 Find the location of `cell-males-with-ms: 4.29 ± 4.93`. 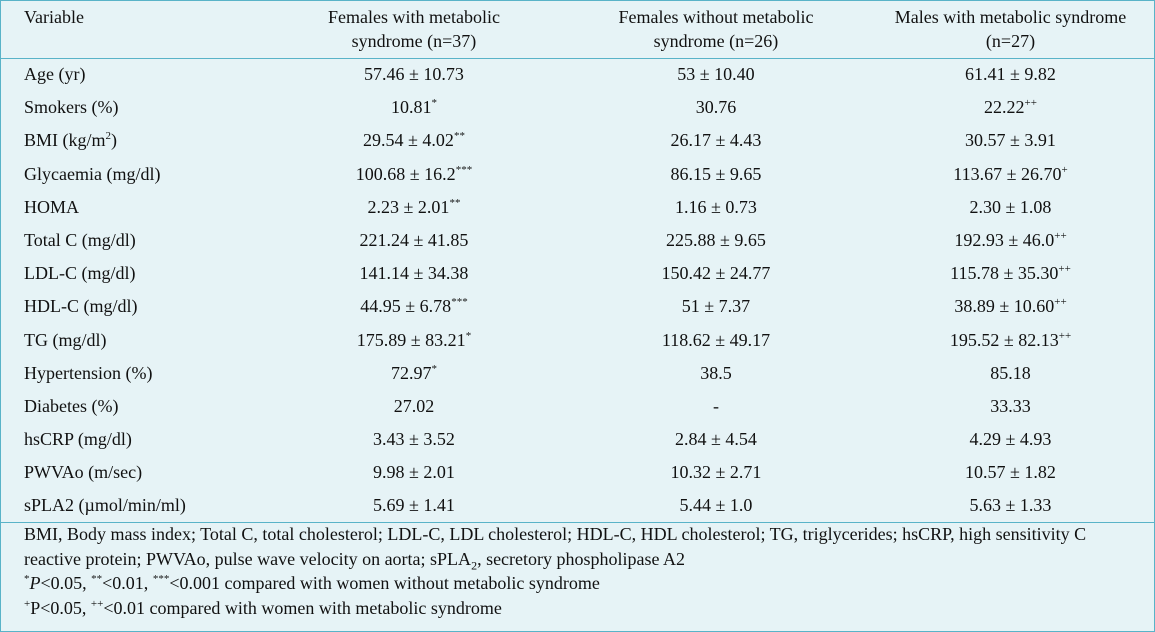

cell-males-with-ms: 4.29 ± 4.93 is located at coordinates (1010, 439).